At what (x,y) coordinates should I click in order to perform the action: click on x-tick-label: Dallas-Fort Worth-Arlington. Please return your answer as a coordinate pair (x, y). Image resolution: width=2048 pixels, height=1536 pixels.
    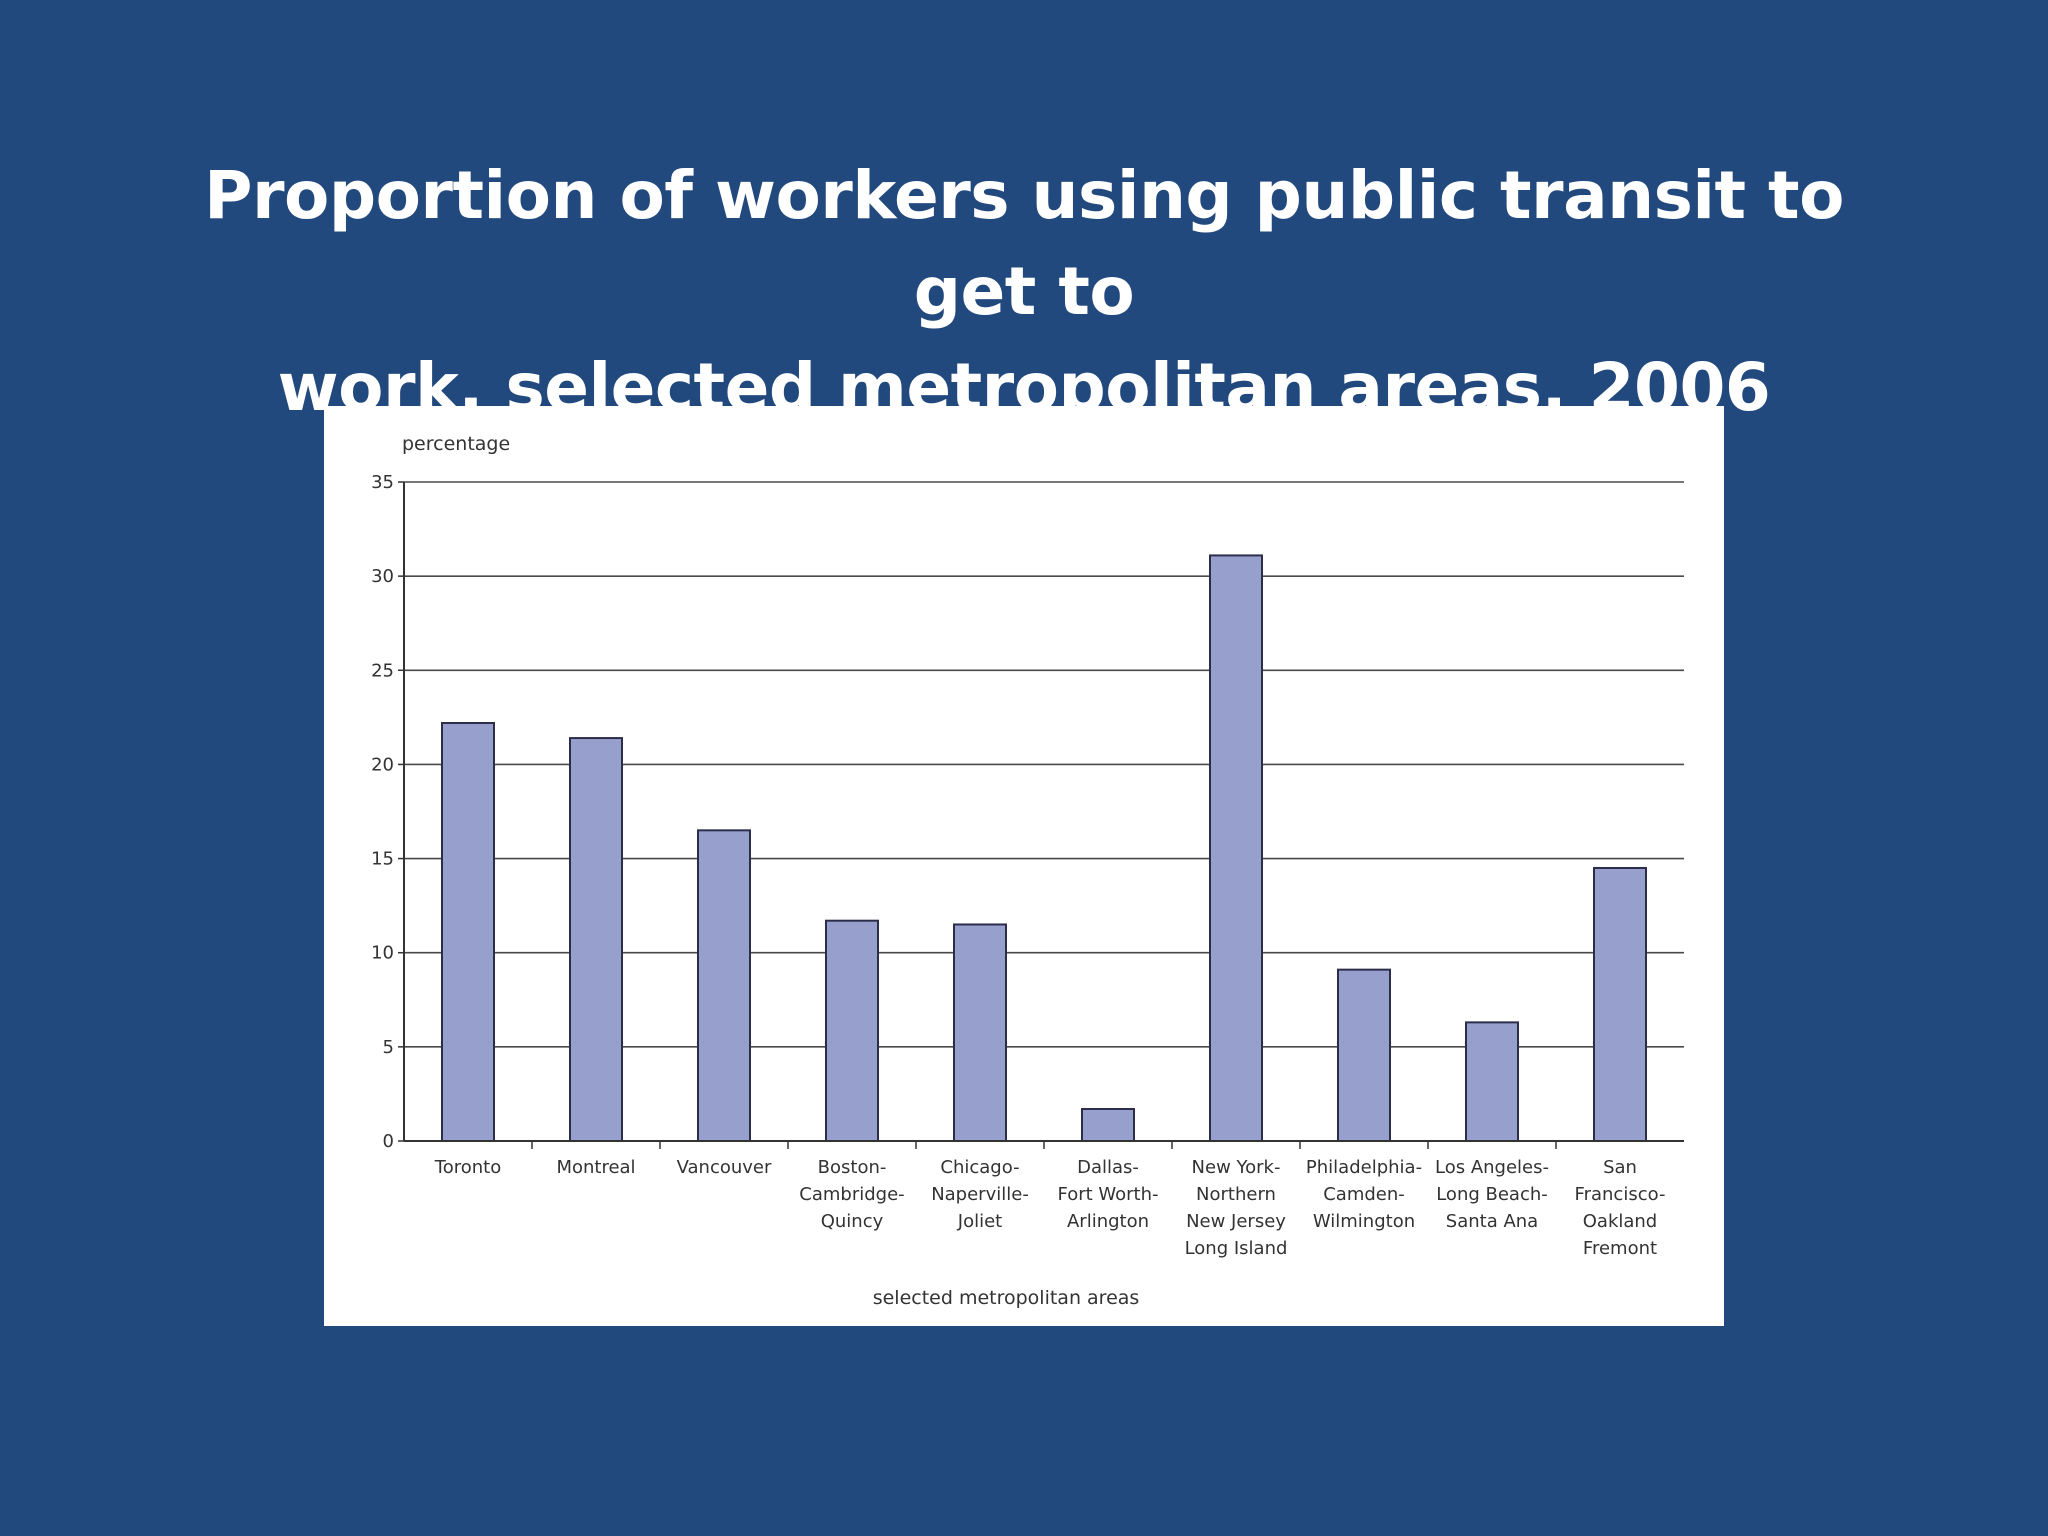
    Looking at the image, I should click on (1107, 1194).